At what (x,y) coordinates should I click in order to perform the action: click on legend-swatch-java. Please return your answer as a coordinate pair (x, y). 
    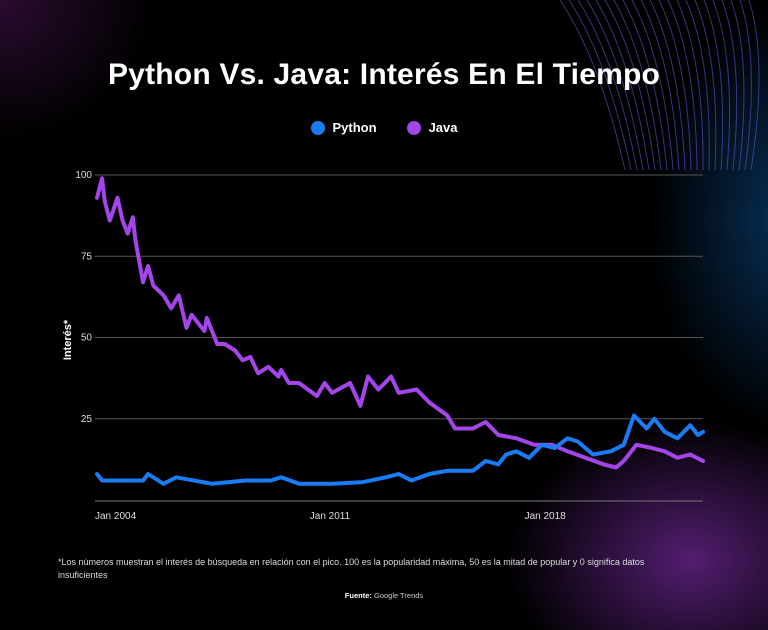
    Looking at the image, I should click on (413, 127).